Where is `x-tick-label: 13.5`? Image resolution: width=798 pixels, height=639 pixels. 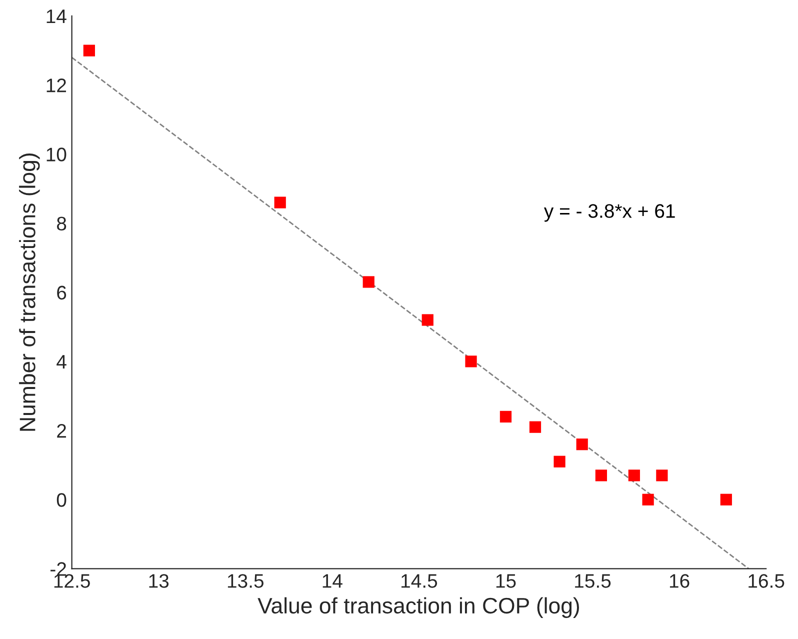 x-tick-label: 13.5 is located at coordinates (246, 581).